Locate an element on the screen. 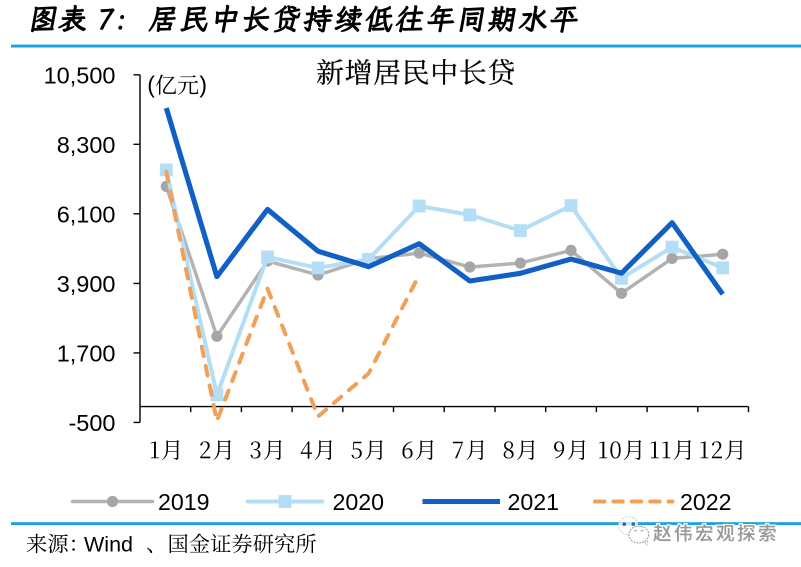  svg-text: 2021 is located at coordinates (534, 502).